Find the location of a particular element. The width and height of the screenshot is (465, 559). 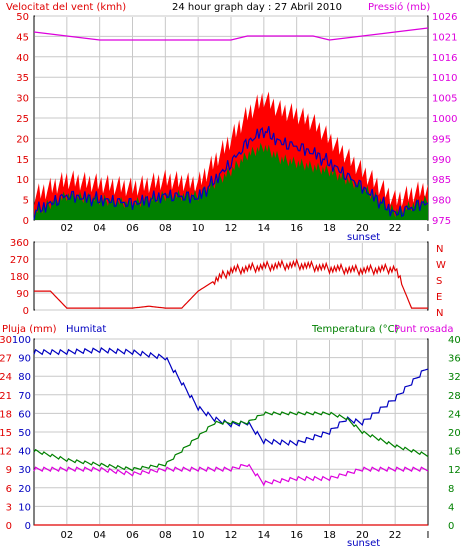

humidity-tick-label: 60 is located at coordinates (24, 414).